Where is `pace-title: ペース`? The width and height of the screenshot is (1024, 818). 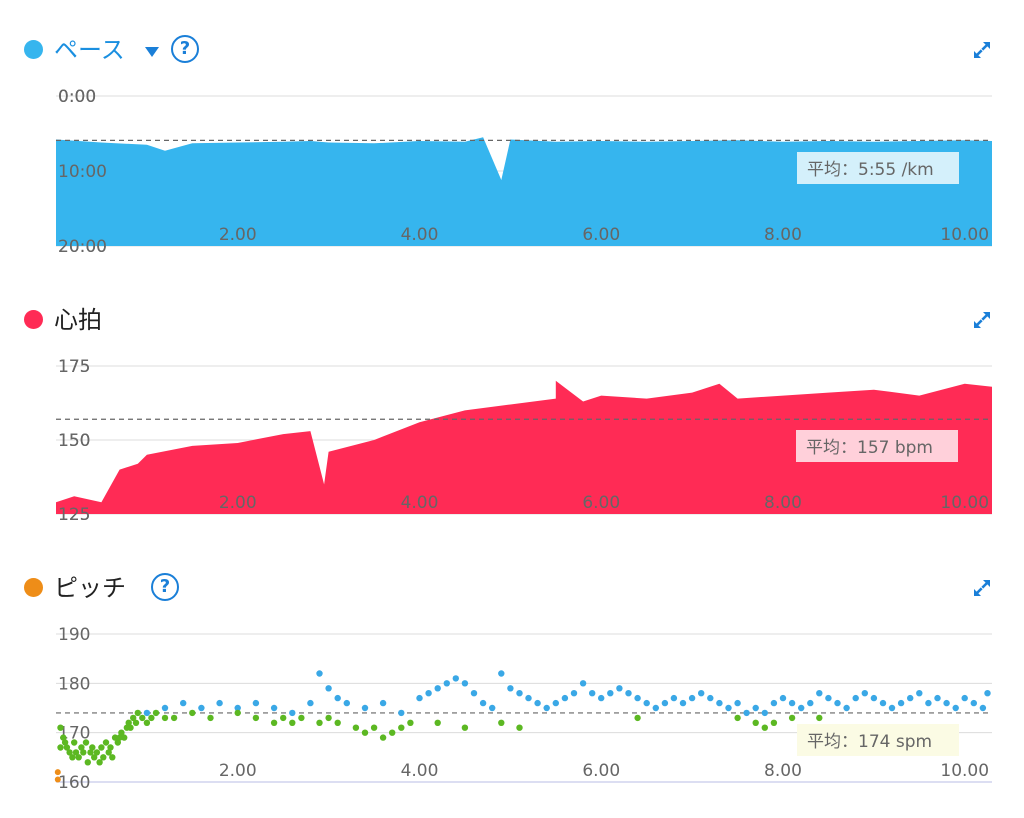
pace-title: ペース is located at coordinates (89, 50).